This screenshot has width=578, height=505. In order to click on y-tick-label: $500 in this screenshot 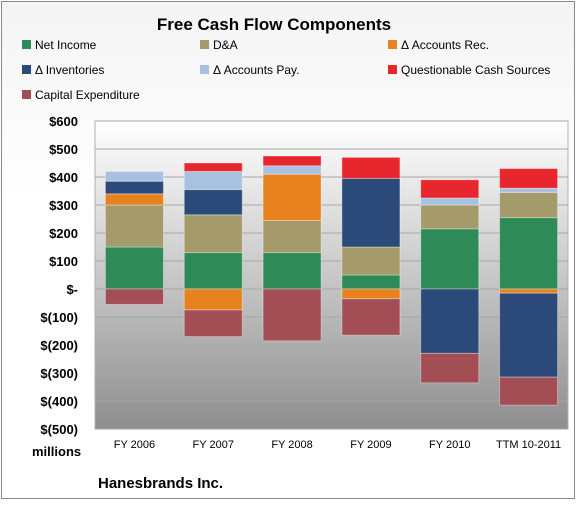, I will do `click(63, 149)`.